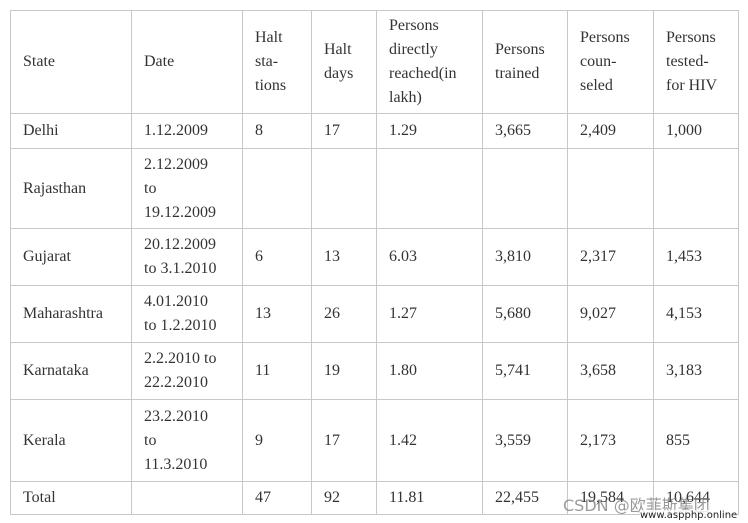 This screenshot has height=523, width=748. What do you see at coordinates (180, 212) in the screenshot?
I see `cell-text: 19.12.2009` at bounding box center [180, 212].